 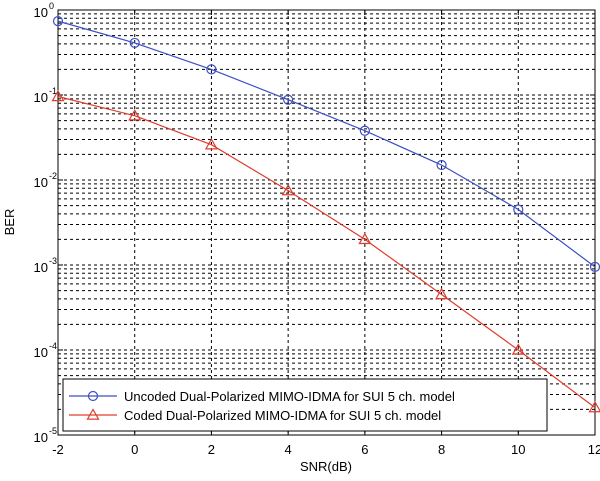 I want to click on y-tick-label-exp: 0, so click(x=51, y=6).